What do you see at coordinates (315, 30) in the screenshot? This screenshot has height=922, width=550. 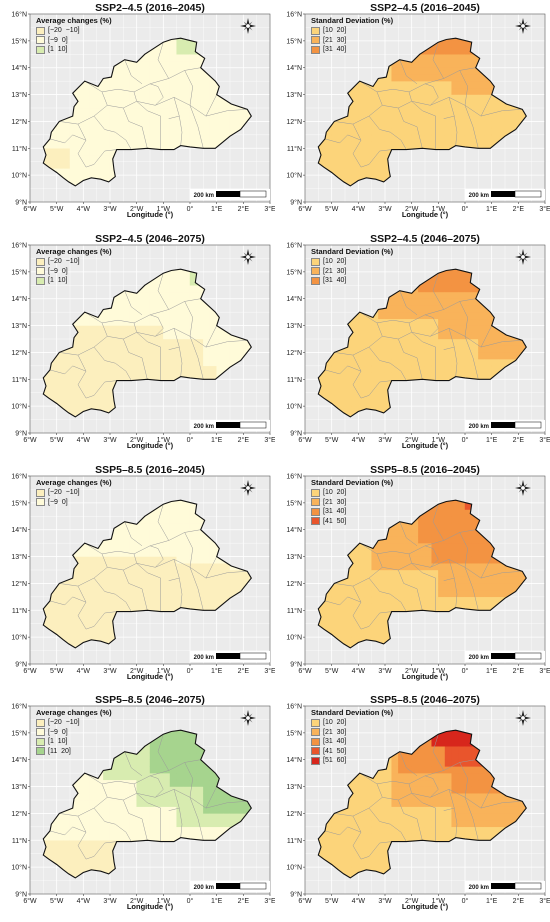 I see `legend-swatch` at bounding box center [315, 30].